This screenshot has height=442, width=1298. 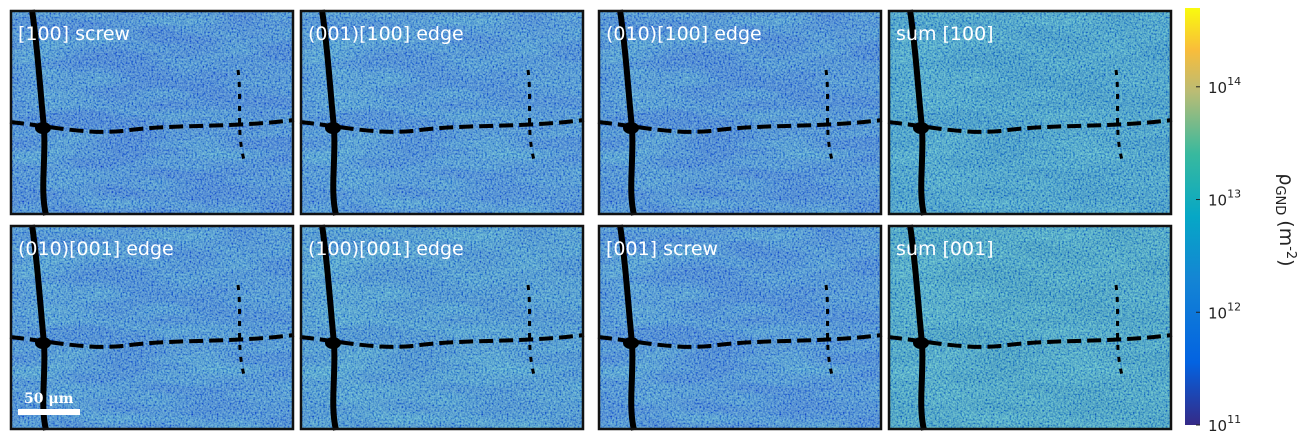 What do you see at coordinates (1234, 81) in the screenshot?
I see `tick-exponent: 14` at bounding box center [1234, 81].